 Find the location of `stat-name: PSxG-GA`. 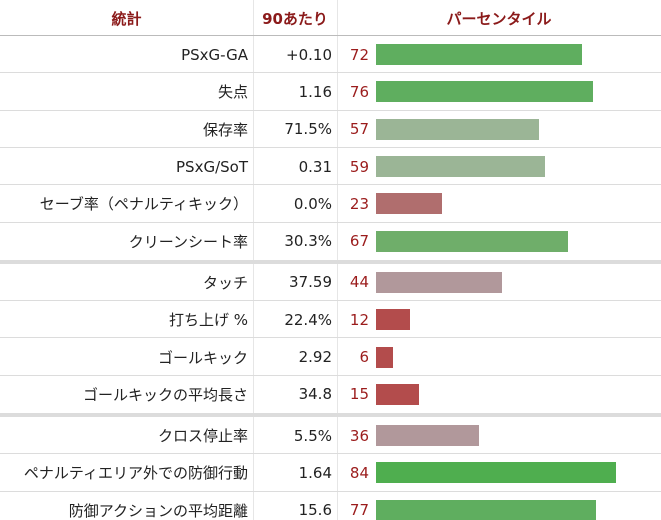

stat-name: PSxG-GA is located at coordinates (214, 54).